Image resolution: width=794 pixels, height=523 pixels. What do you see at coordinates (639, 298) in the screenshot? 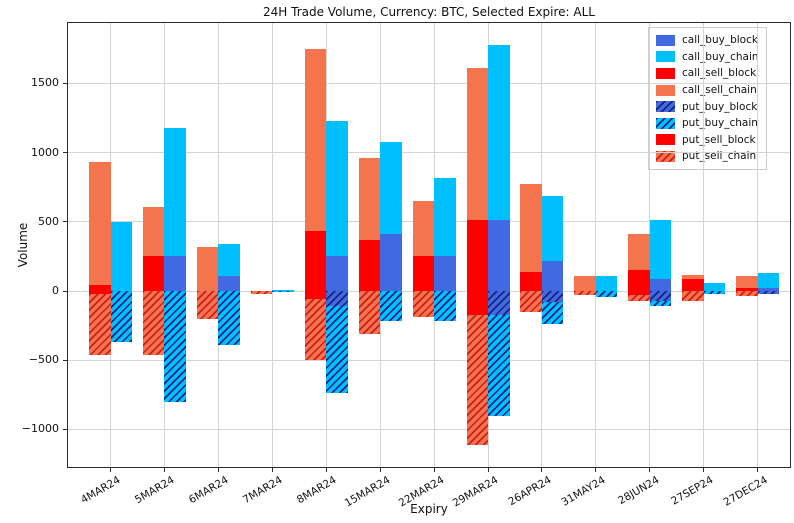
I see `bar-28JUN24-put_sell_chain` at bounding box center [639, 298].